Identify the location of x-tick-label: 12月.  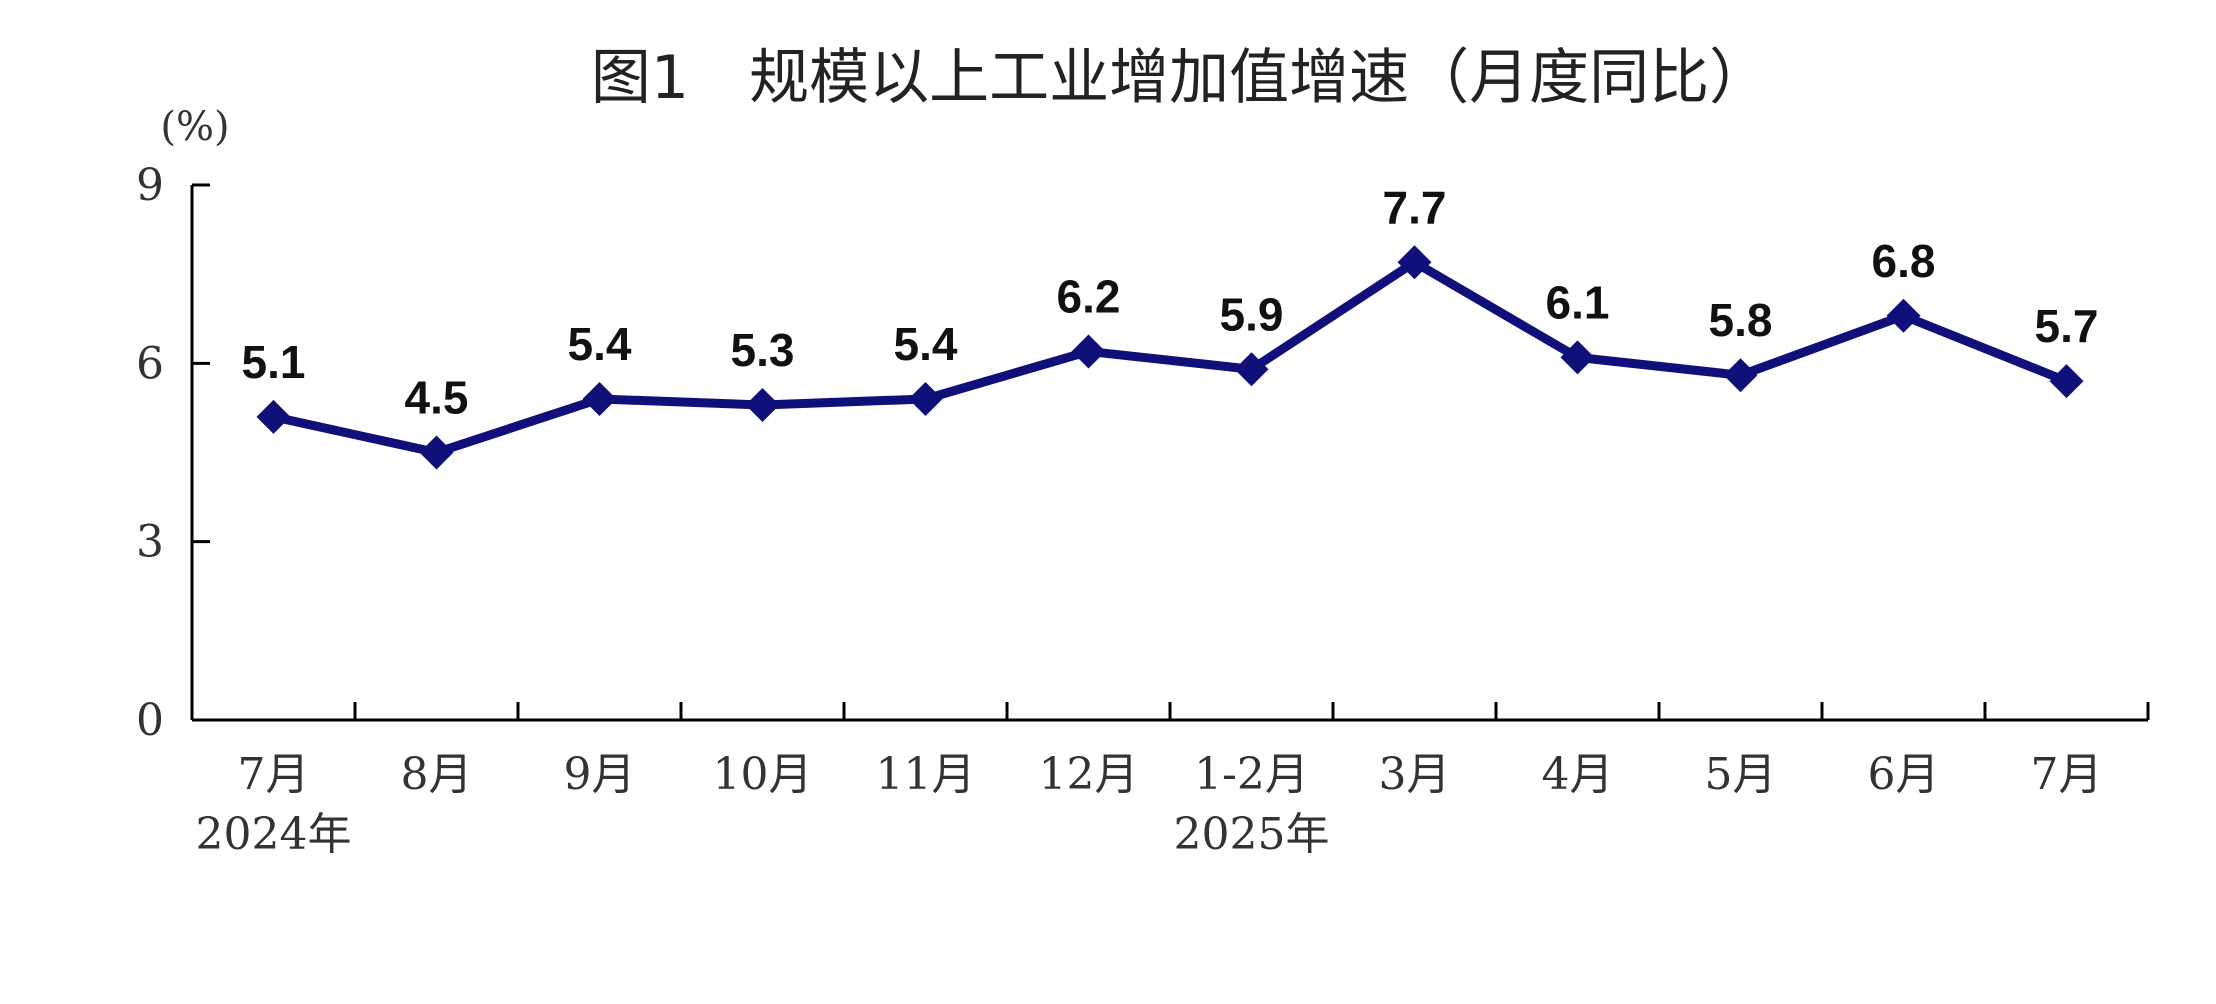
(1089, 774).